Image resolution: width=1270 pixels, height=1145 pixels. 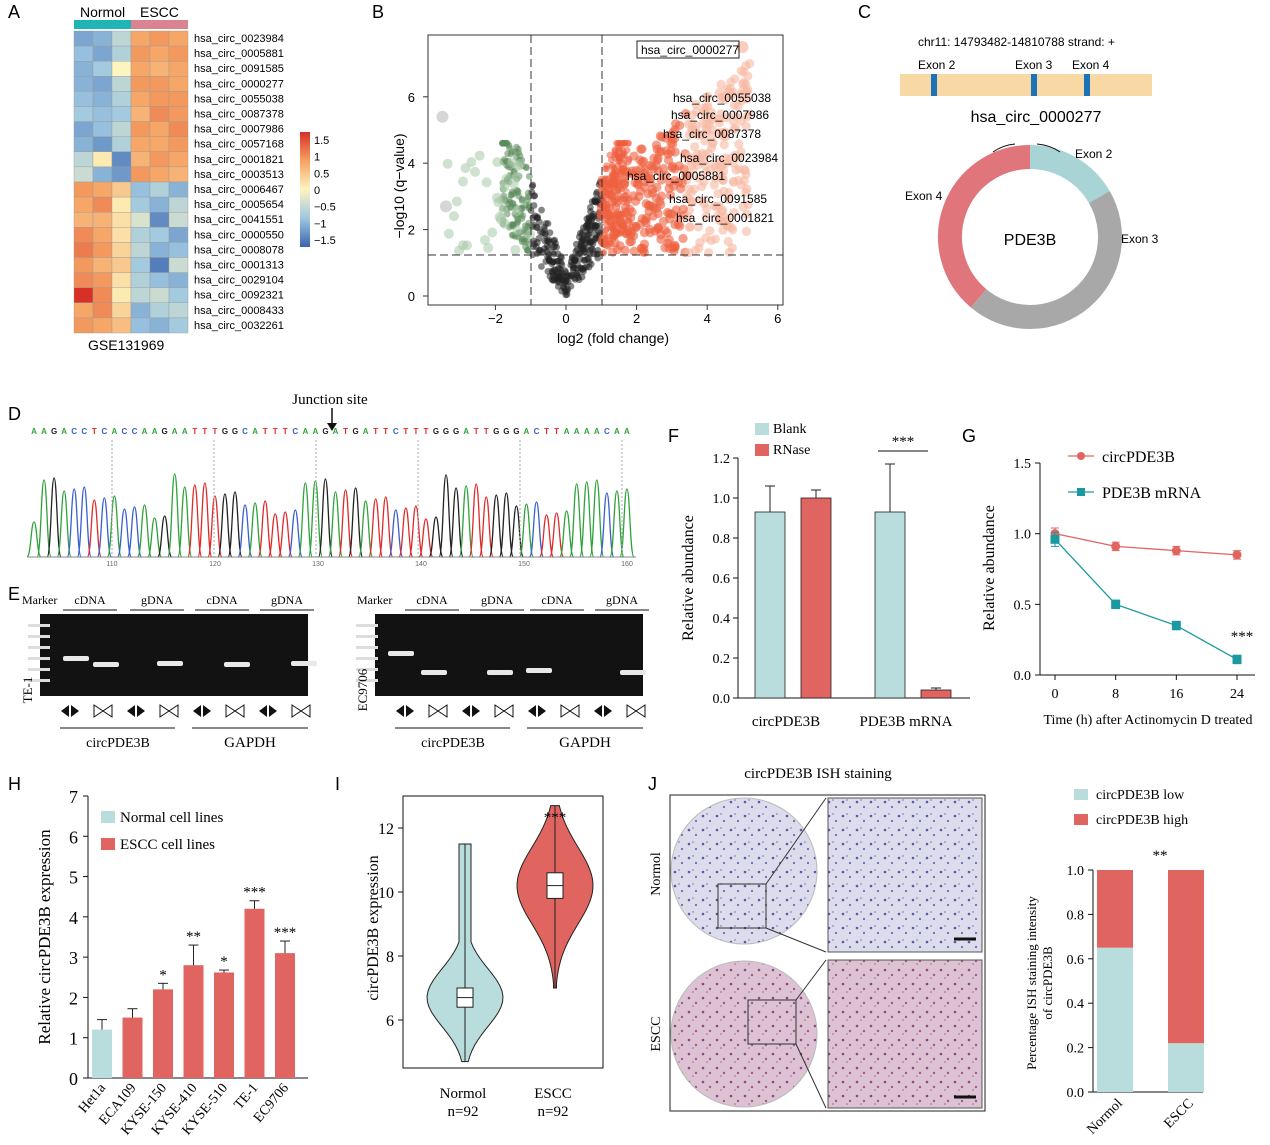 I want to click on sequence-base: G, so click(x=54, y=431).